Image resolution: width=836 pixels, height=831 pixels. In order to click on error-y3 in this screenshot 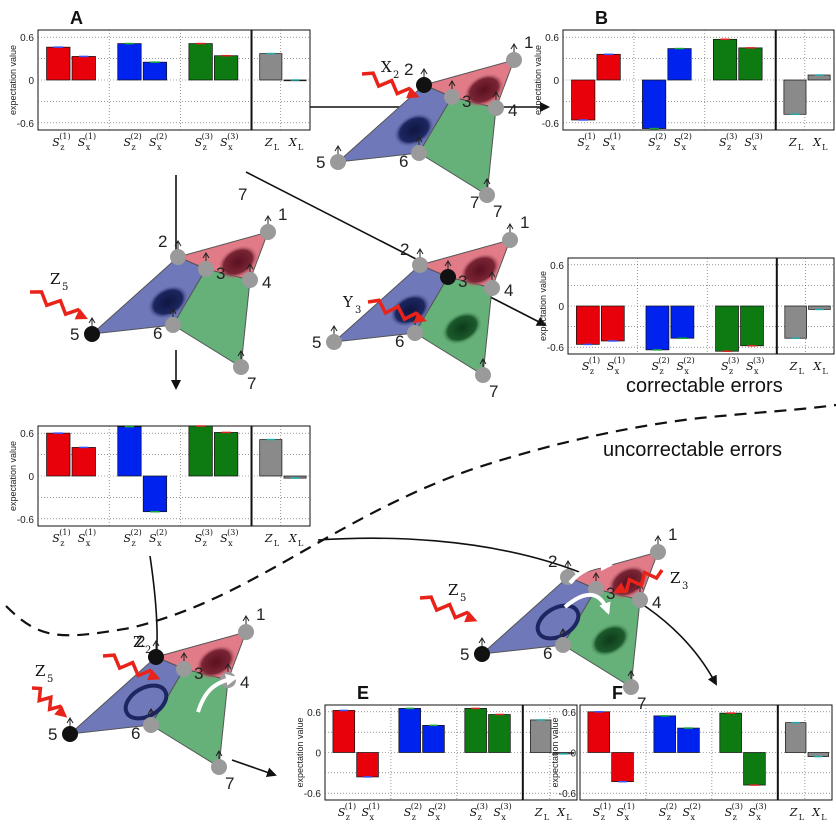, I will do `click(397, 311)`.